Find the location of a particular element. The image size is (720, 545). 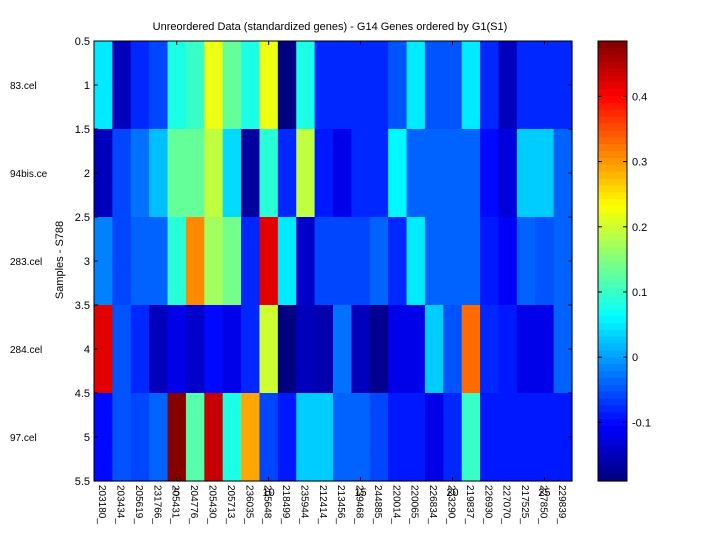

column-label: 229839_ is located at coordinates (561, 504).